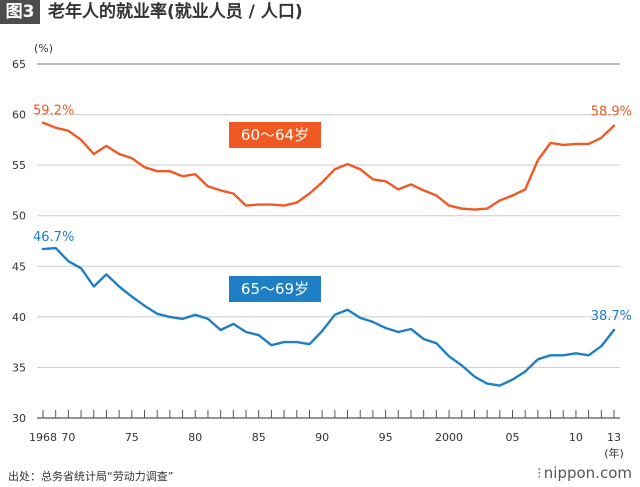 This screenshot has width=640, height=487. Describe the element at coordinates (611, 112) in the screenshot. I see `label-60-64-end: 58.9%` at that location.